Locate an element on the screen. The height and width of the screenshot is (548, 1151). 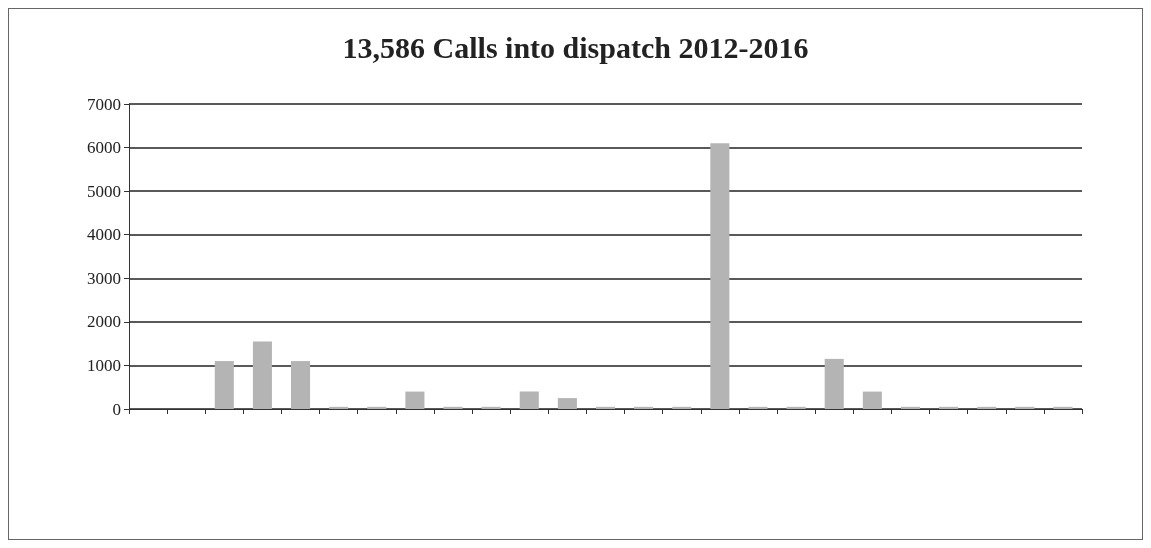
y-tick-label: 4000 is located at coordinates (104, 235).